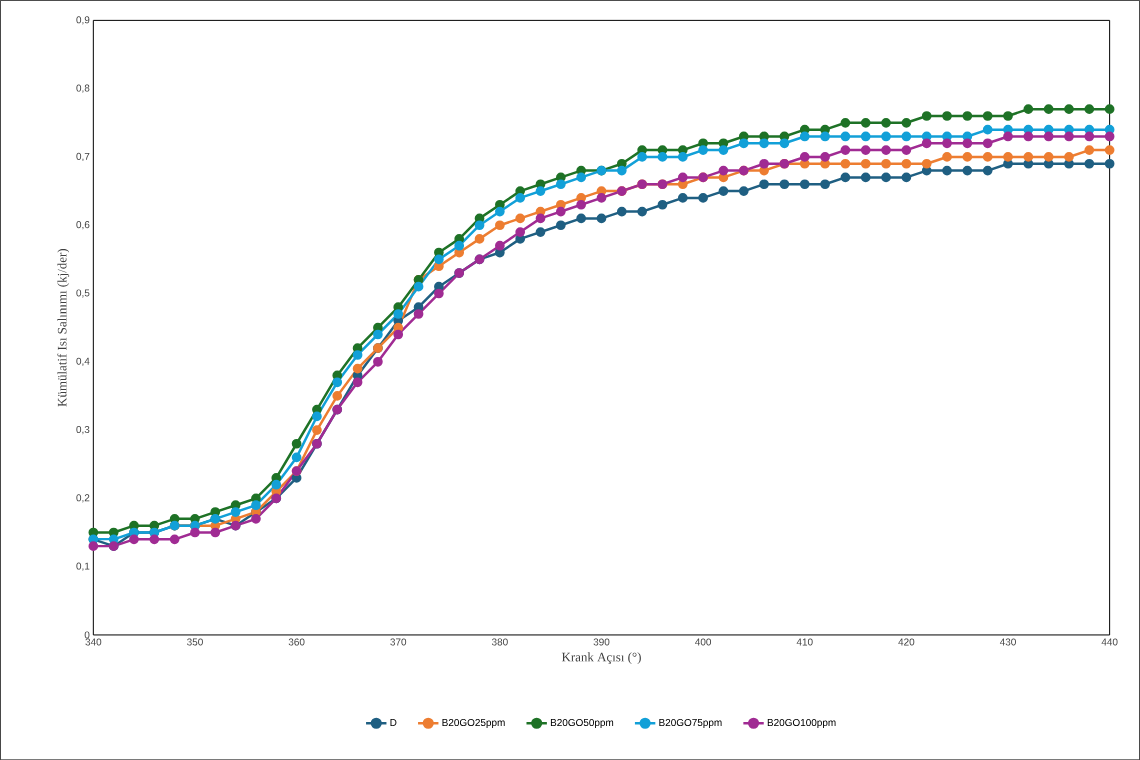  Describe the element at coordinates (83, 88) in the screenshot. I see `y-tick-label: 0,8` at that location.